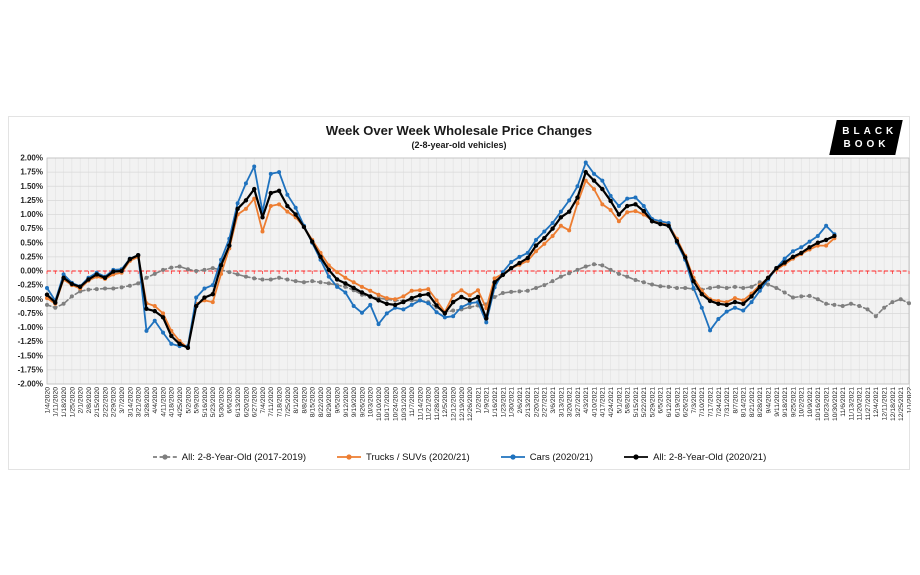  What do you see at coordinates (229, 457) in the screenshot?
I see `legend-item-all-2-8-year-old-2017-2019: All: 2-8-Year-Old (2017-2019)` at bounding box center [229, 457].